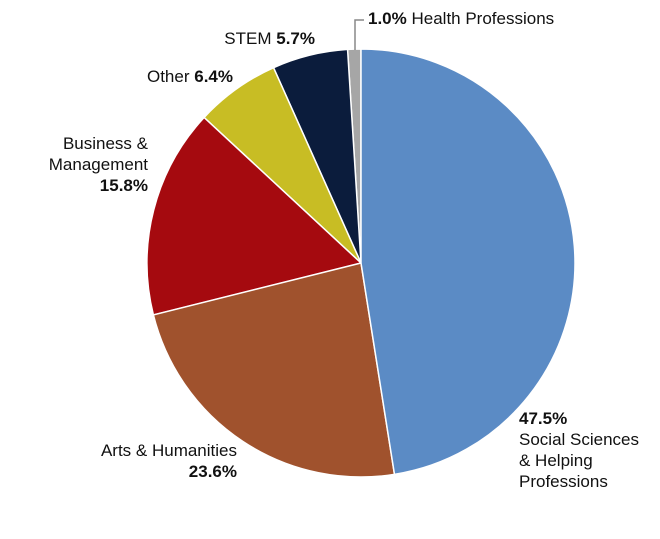 This screenshot has height=539, width=660. I want to click on value-label: 5.7%, so click(295, 38).